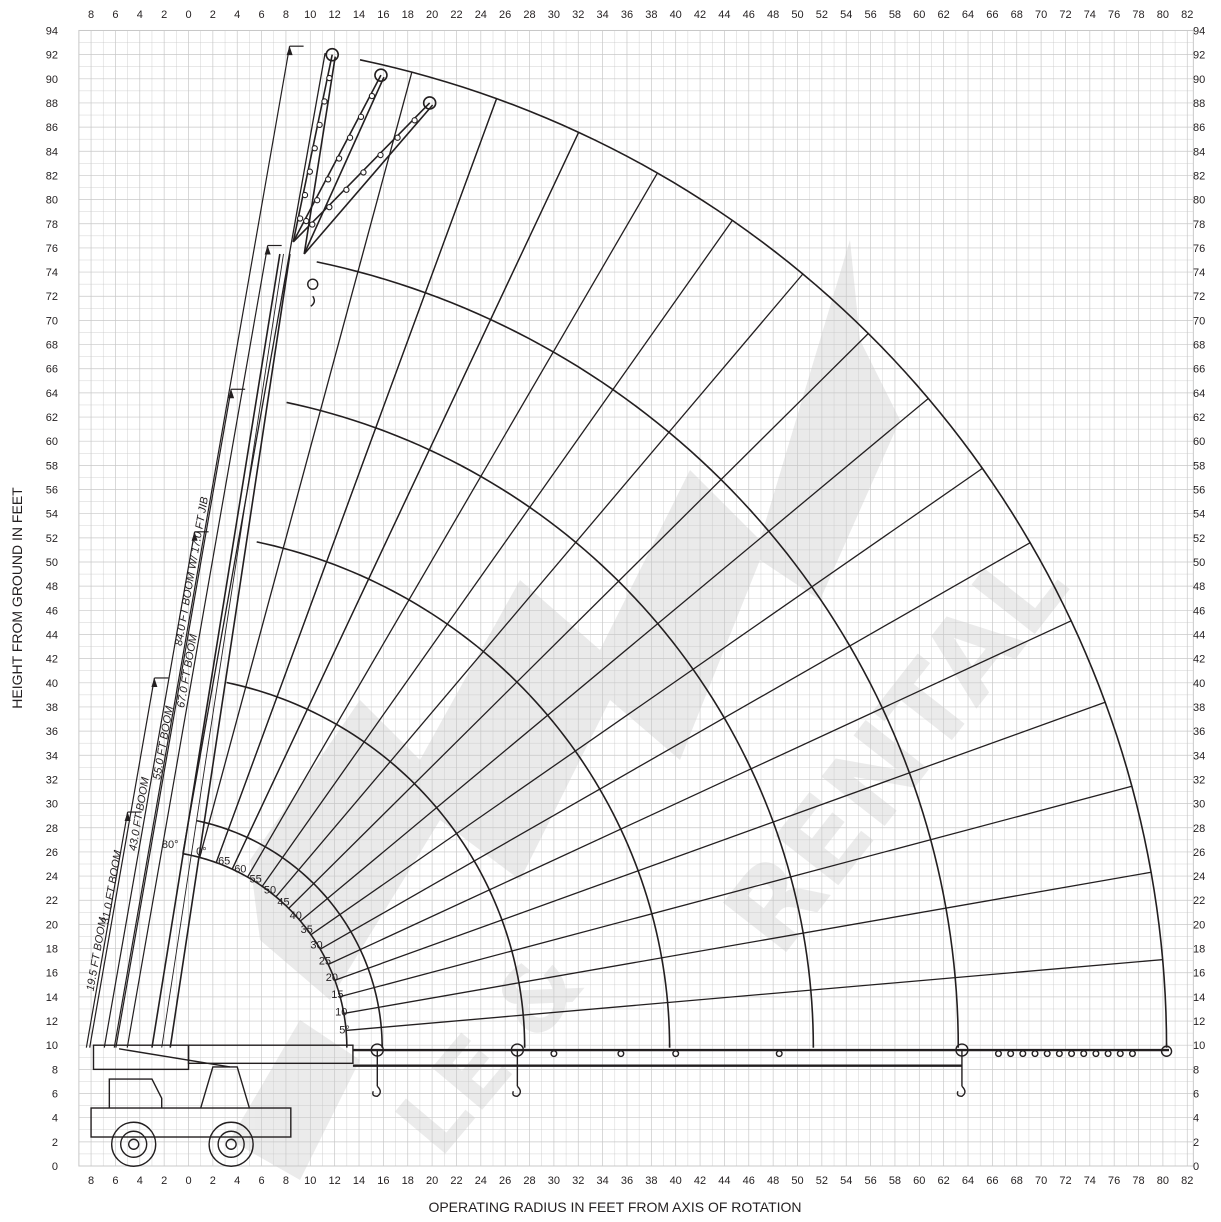  Describe the element at coordinates (700, 15) in the screenshot. I see `x-tick-label-top: 42` at that location.